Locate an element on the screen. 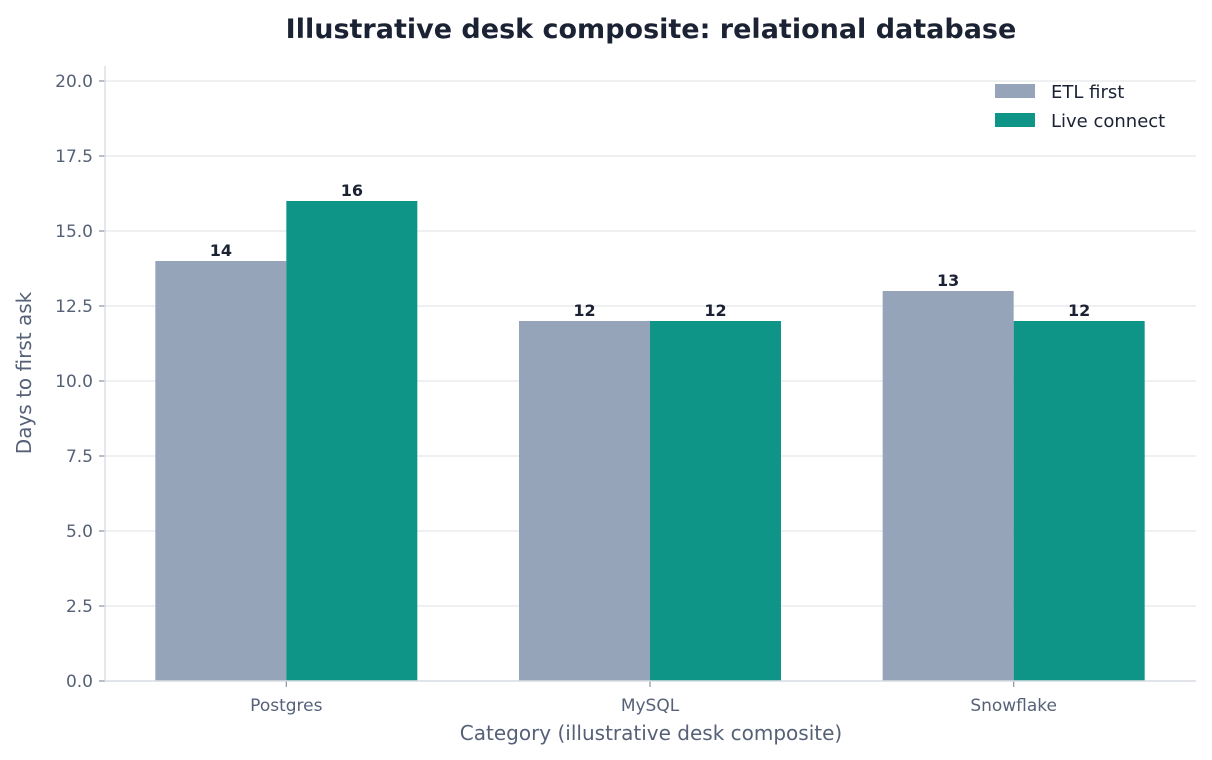  legend: ETL first Live connect is located at coordinates (1080, 107).